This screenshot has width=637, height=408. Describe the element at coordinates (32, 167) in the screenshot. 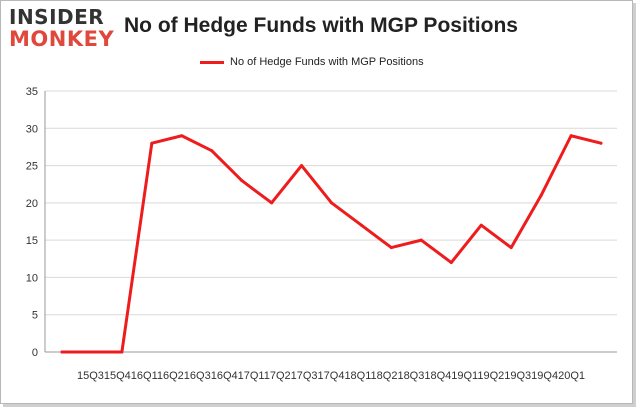

I see `y-tick-label: 25` at that location.